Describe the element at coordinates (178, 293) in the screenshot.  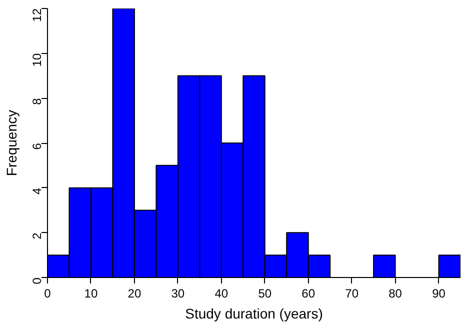
I see `x-tick-label: 30` at that location.